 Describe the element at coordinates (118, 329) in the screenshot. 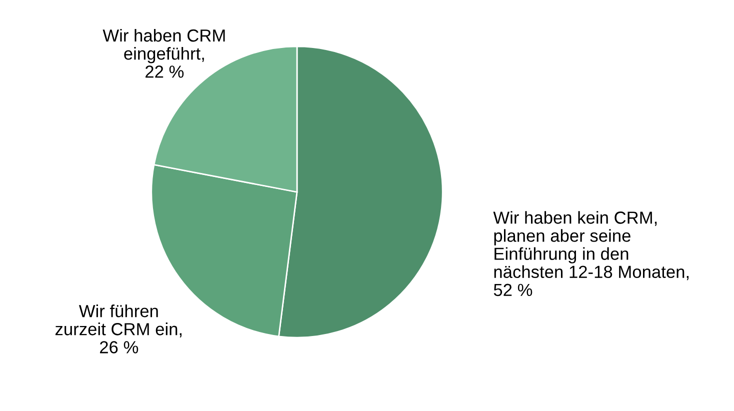

I see `slice-label: Wir führen zurzeit CRM ein, 26 %` at that location.